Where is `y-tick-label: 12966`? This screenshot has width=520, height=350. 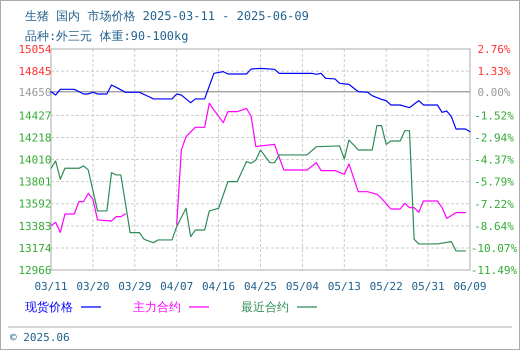
y-tick-label: 12966 is located at coordinates (35, 270).